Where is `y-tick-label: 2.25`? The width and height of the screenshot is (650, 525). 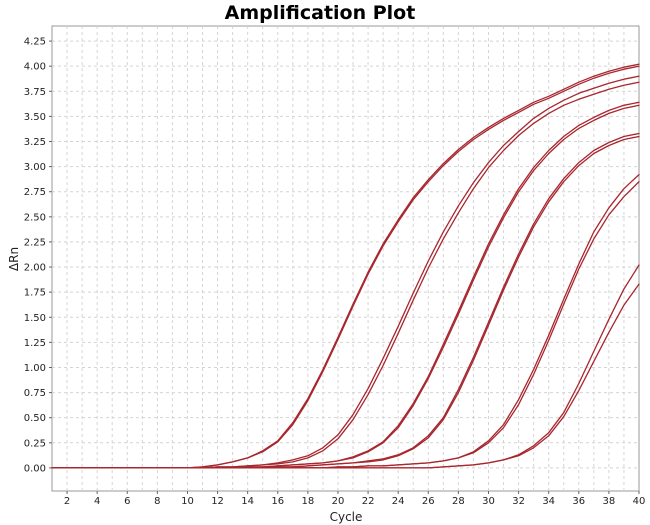 y-tick-label: 2.25 is located at coordinates (35, 242).